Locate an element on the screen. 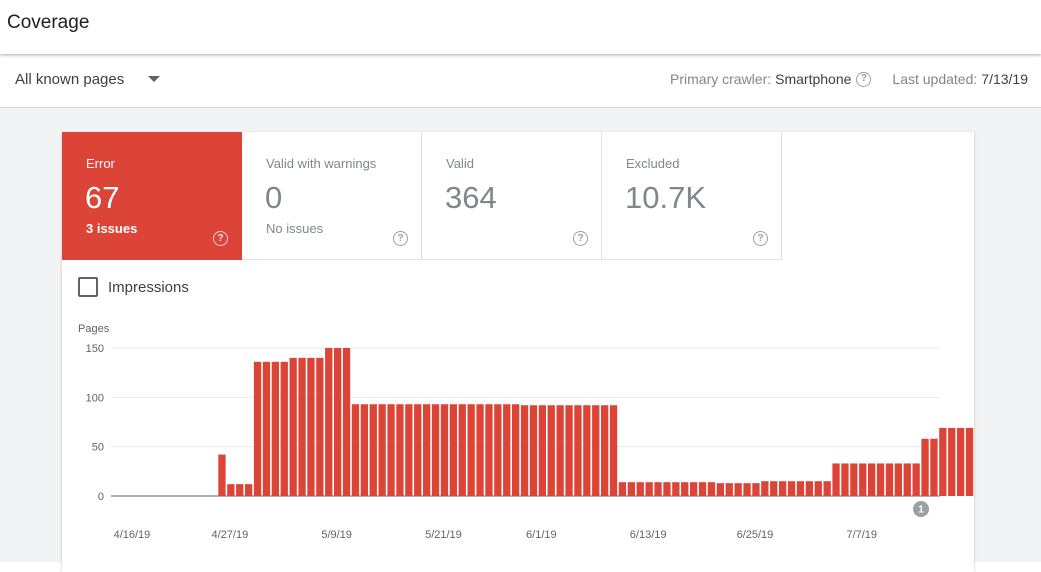  impressions-checkbox is located at coordinates (88, 287).